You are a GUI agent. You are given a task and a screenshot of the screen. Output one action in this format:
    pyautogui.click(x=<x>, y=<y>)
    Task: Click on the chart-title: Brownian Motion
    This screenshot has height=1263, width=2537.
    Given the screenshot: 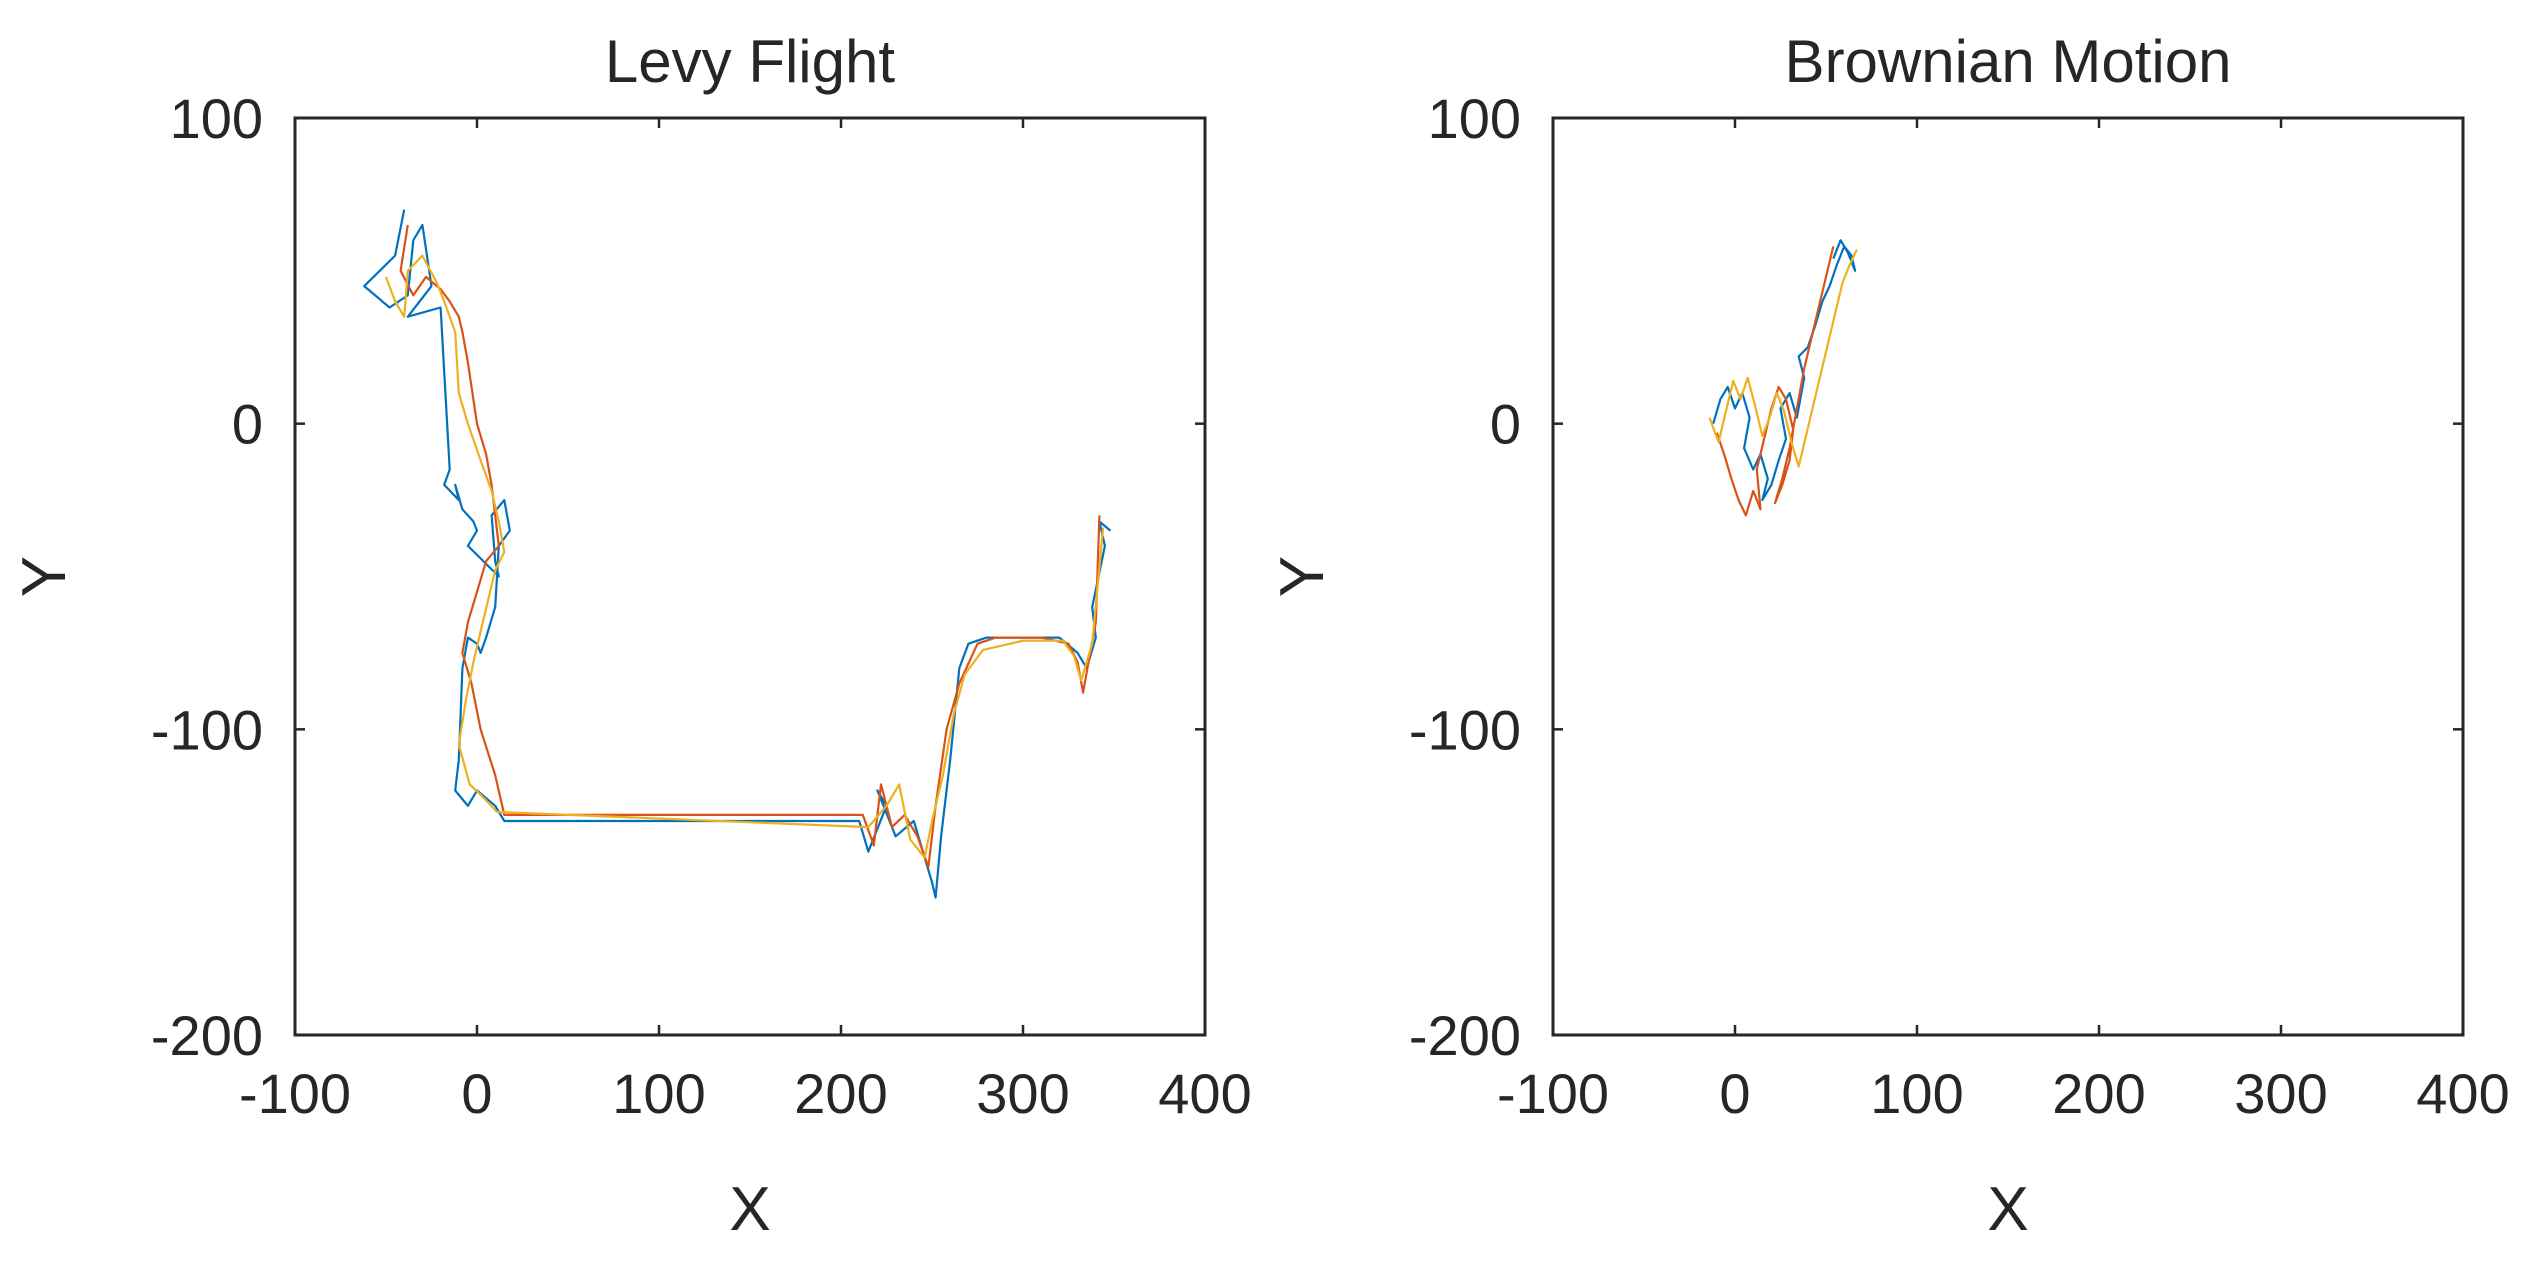 What is the action you would take?
    pyautogui.click(x=2008, y=61)
    